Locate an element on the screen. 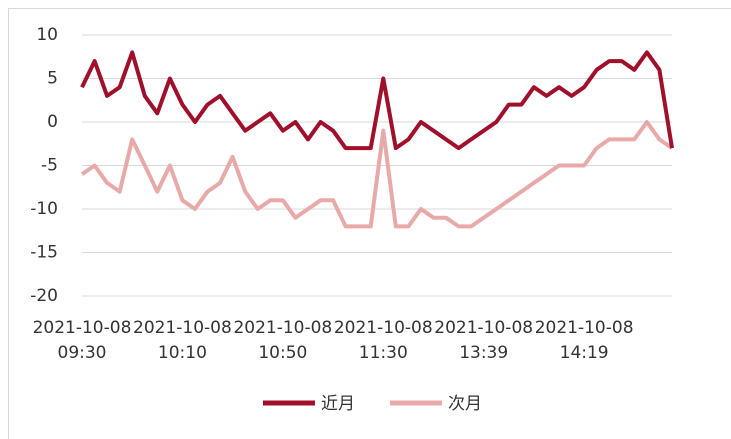  y-tick-label: -10 is located at coordinates (44, 209).